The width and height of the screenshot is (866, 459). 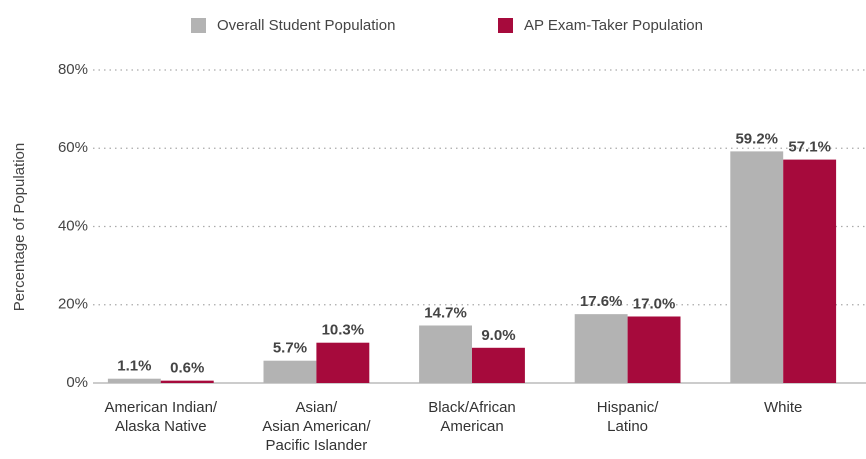 What do you see at coordinates (134, 366) in the screenshot?
I see `value-label: 1.1%` at bounding box center [134, 366].